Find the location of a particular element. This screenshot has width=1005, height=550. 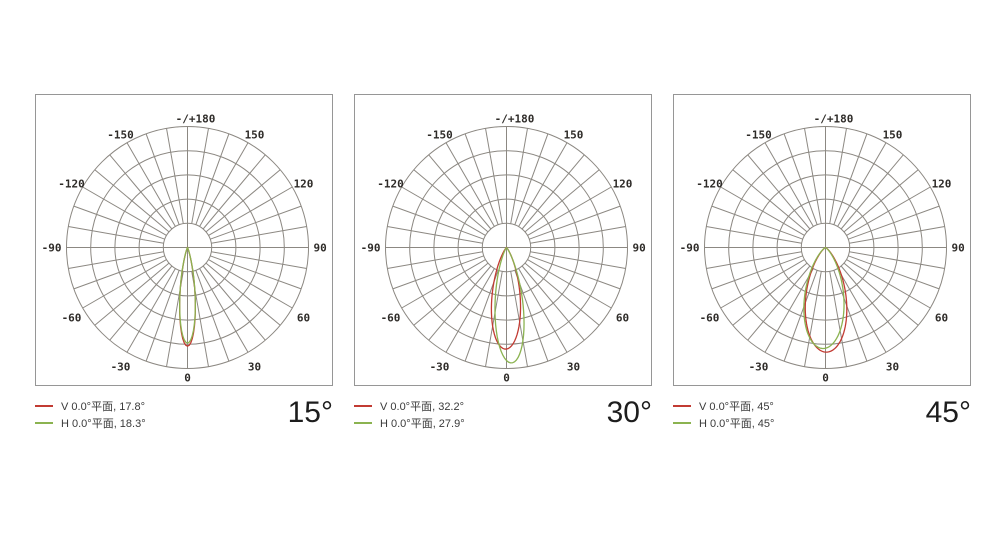

caption-45: V 0.0°平面, 45° H 0.0°平面, 45° 45° is located at coordinates (822, 414).